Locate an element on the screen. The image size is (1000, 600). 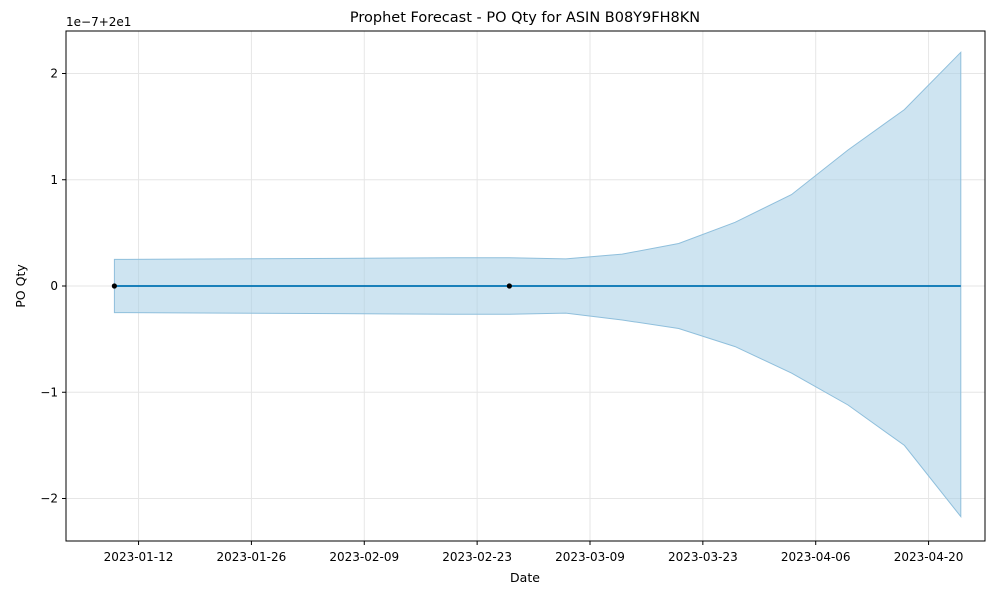
x-tick-label: 2023-04-20 is located at coordinates (929, 557).